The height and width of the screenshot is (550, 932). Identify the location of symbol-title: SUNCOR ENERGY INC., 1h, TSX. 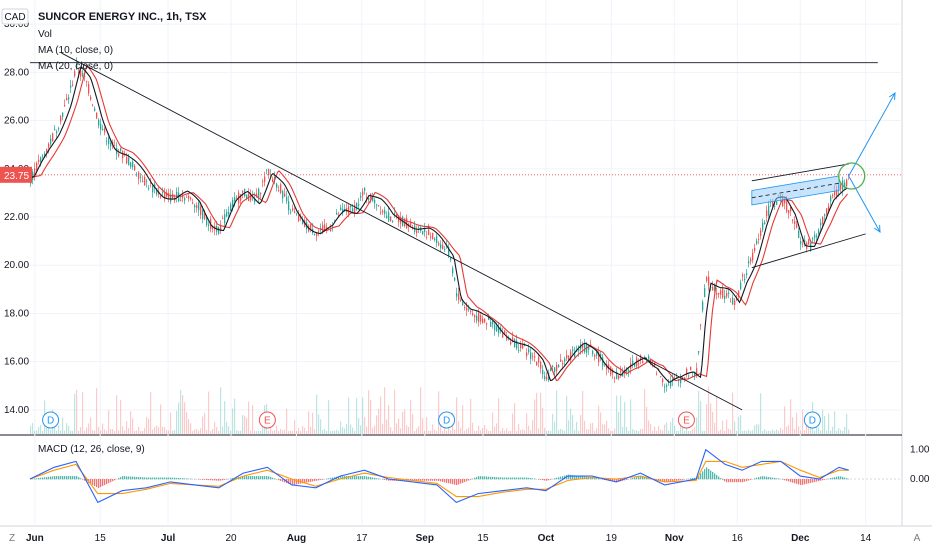
(122, 17).